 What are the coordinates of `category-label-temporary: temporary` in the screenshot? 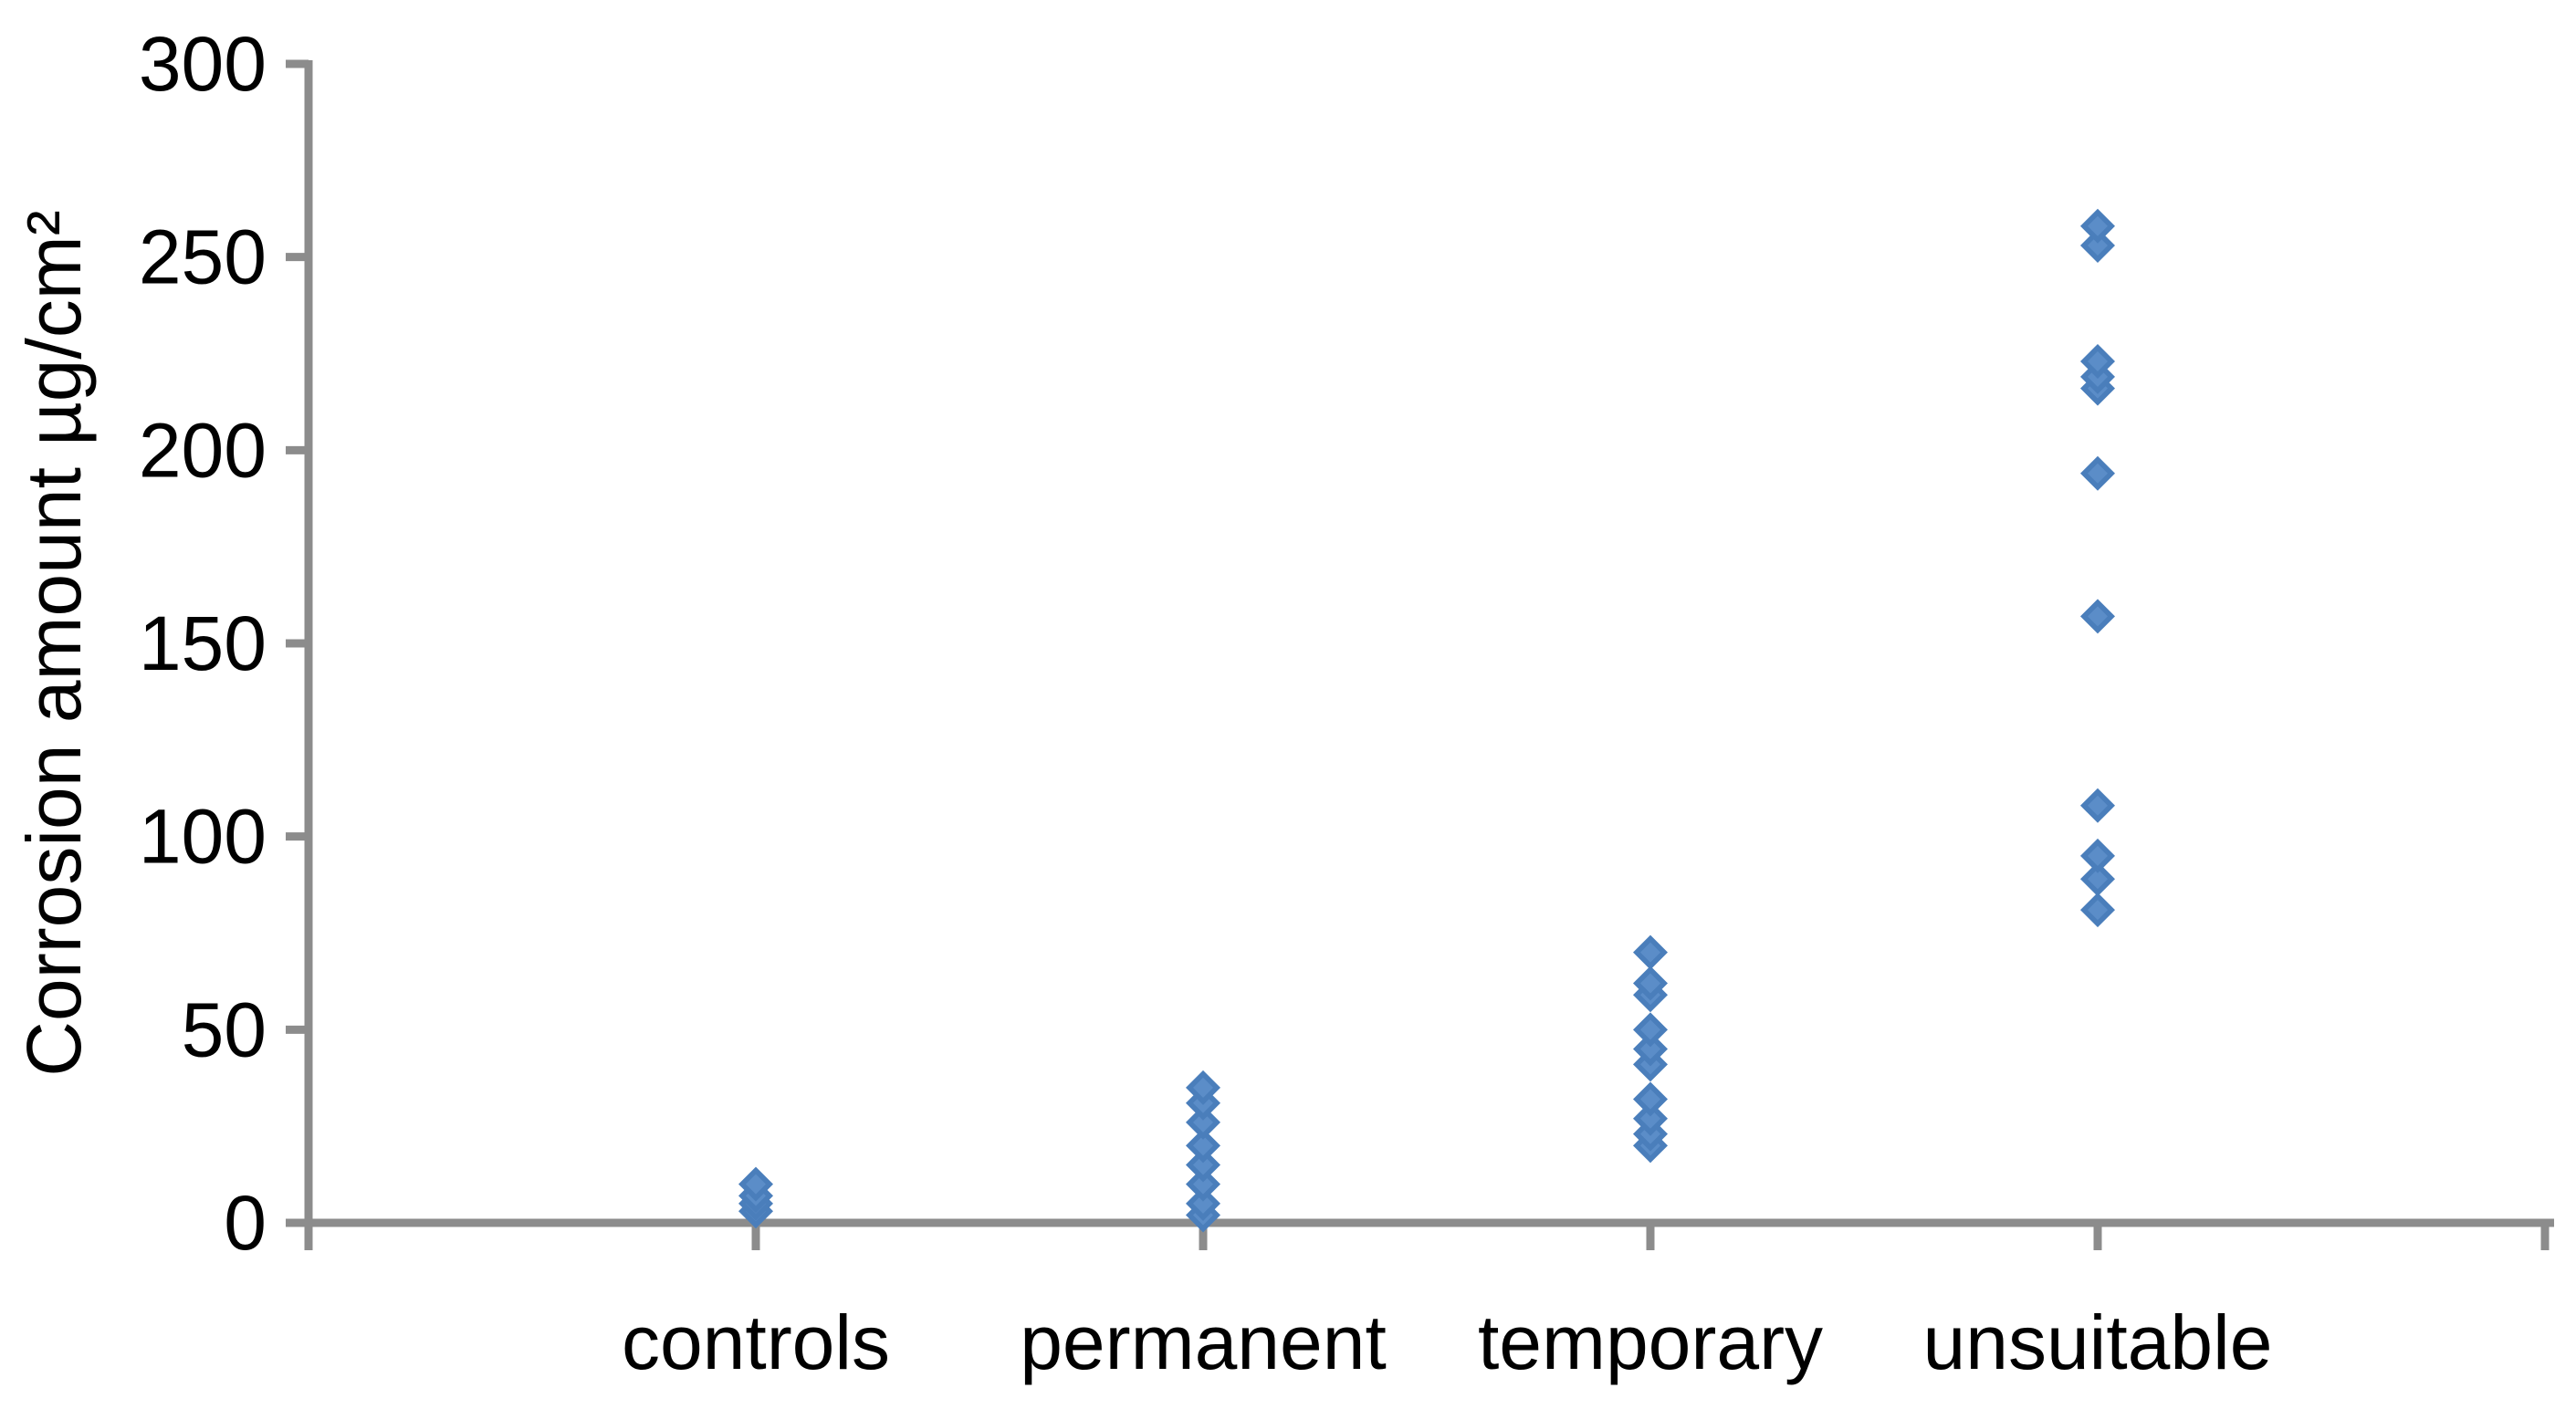 It's located at (1650, 1342).